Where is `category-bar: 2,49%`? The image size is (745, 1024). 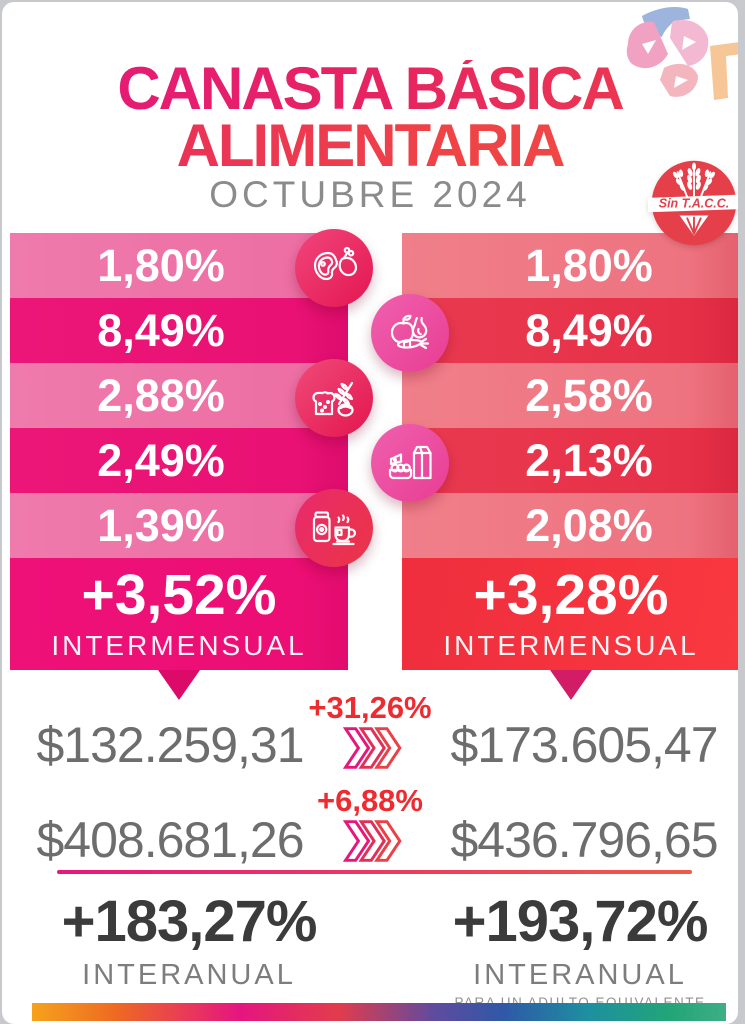
category-bar: 2,49% is located at coordinates (179, 460).